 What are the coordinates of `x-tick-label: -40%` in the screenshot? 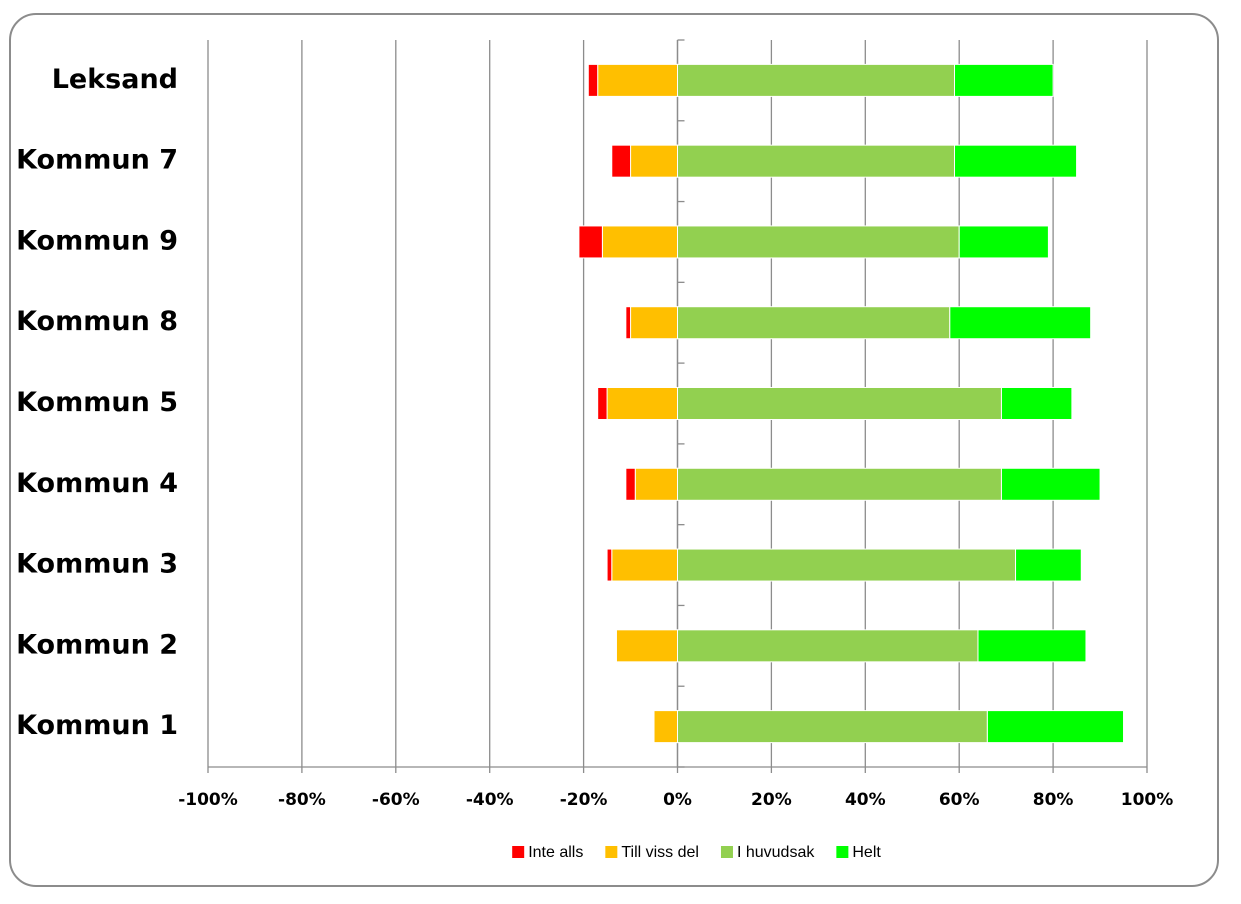 It's located at (490, 800).